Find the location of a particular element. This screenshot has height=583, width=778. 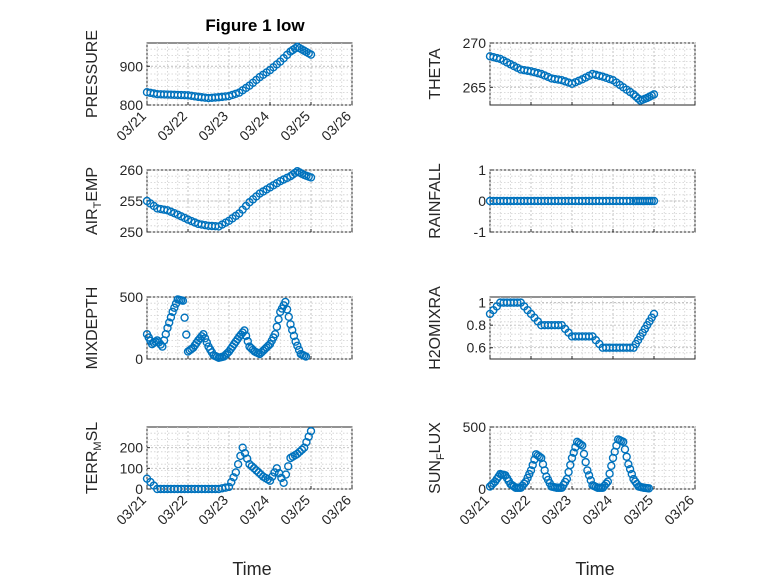

y-tick-label: 100 is located at coordinates (132, 468).